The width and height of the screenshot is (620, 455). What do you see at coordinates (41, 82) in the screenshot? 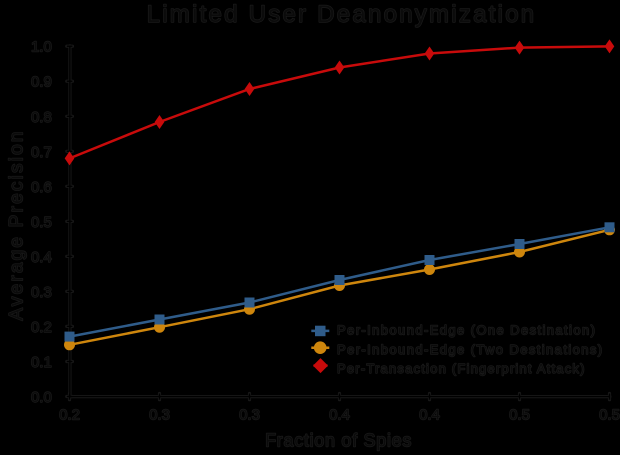
I see `svg-text: 0.9` at bounding box center [41, 82].